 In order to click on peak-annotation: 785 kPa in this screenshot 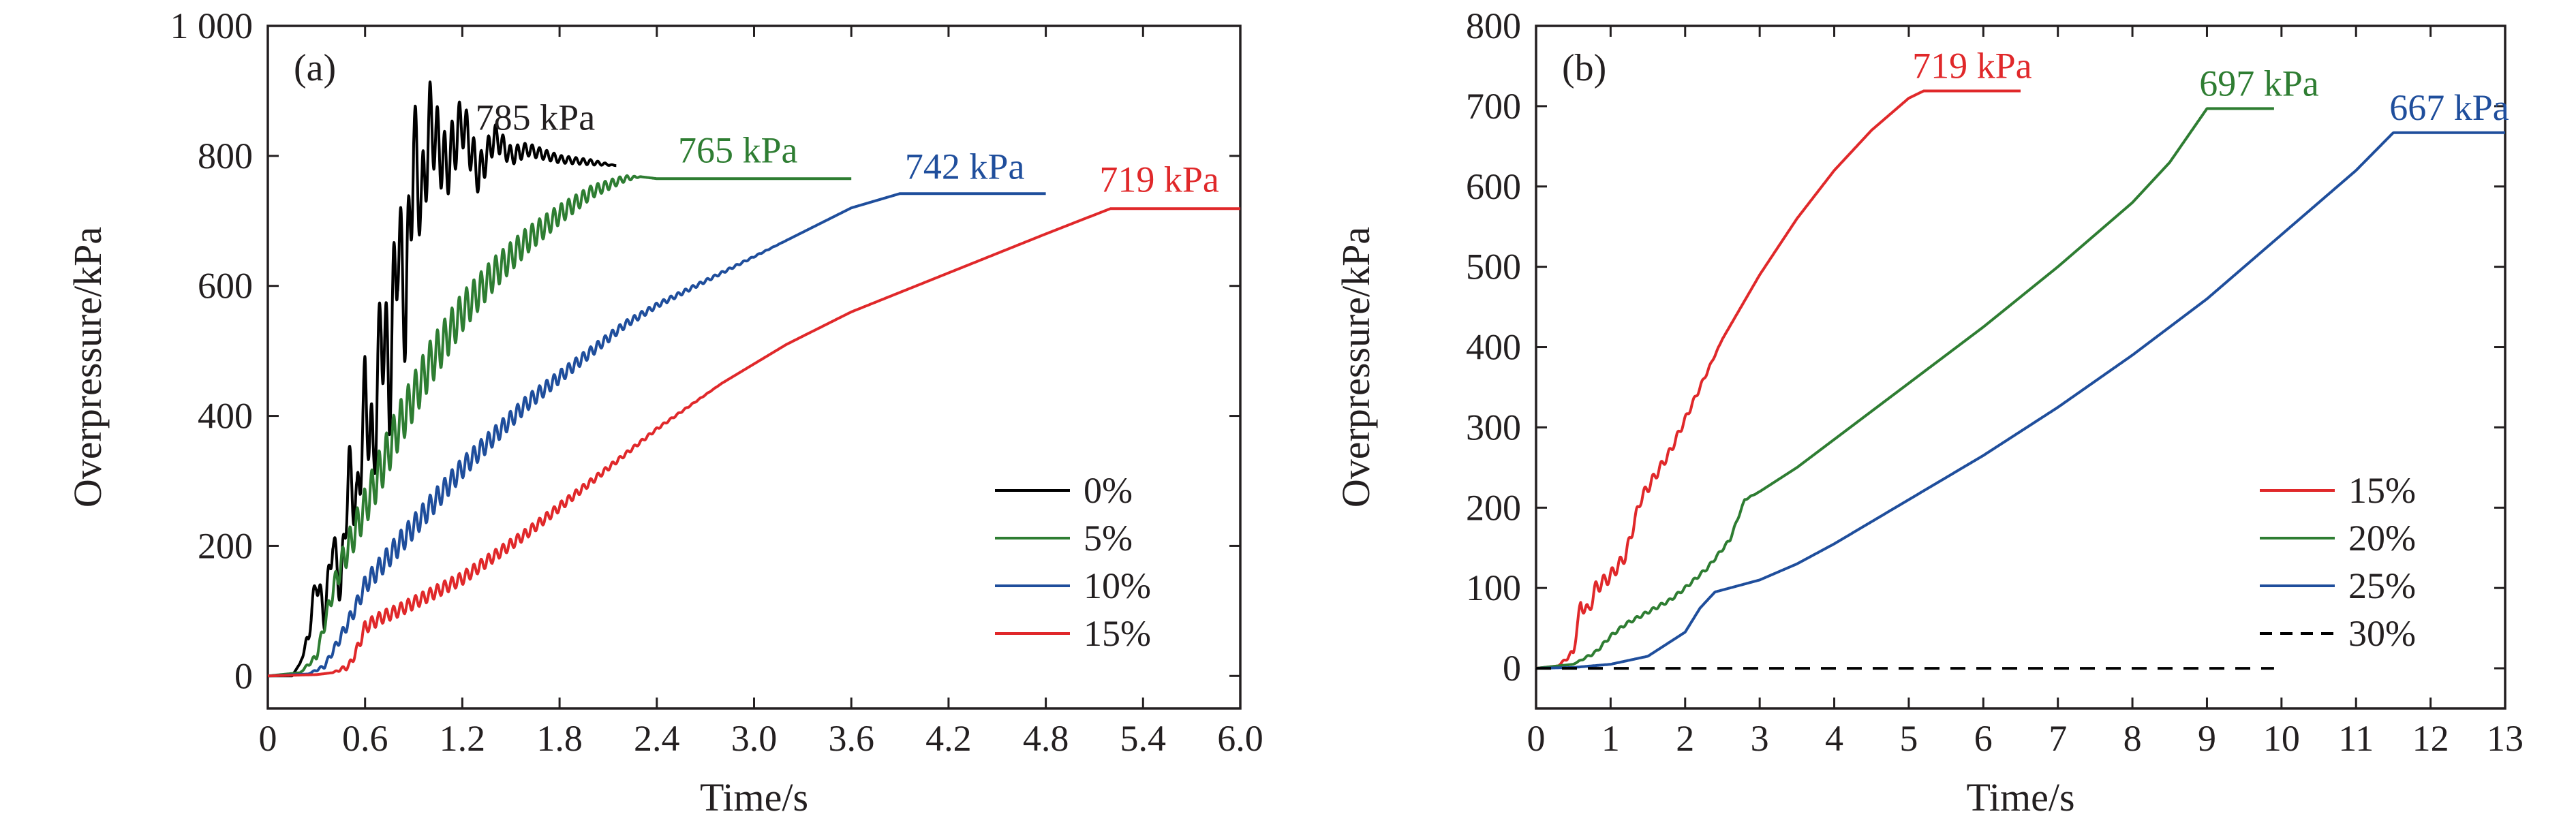, I will do `click(536, 117)`.